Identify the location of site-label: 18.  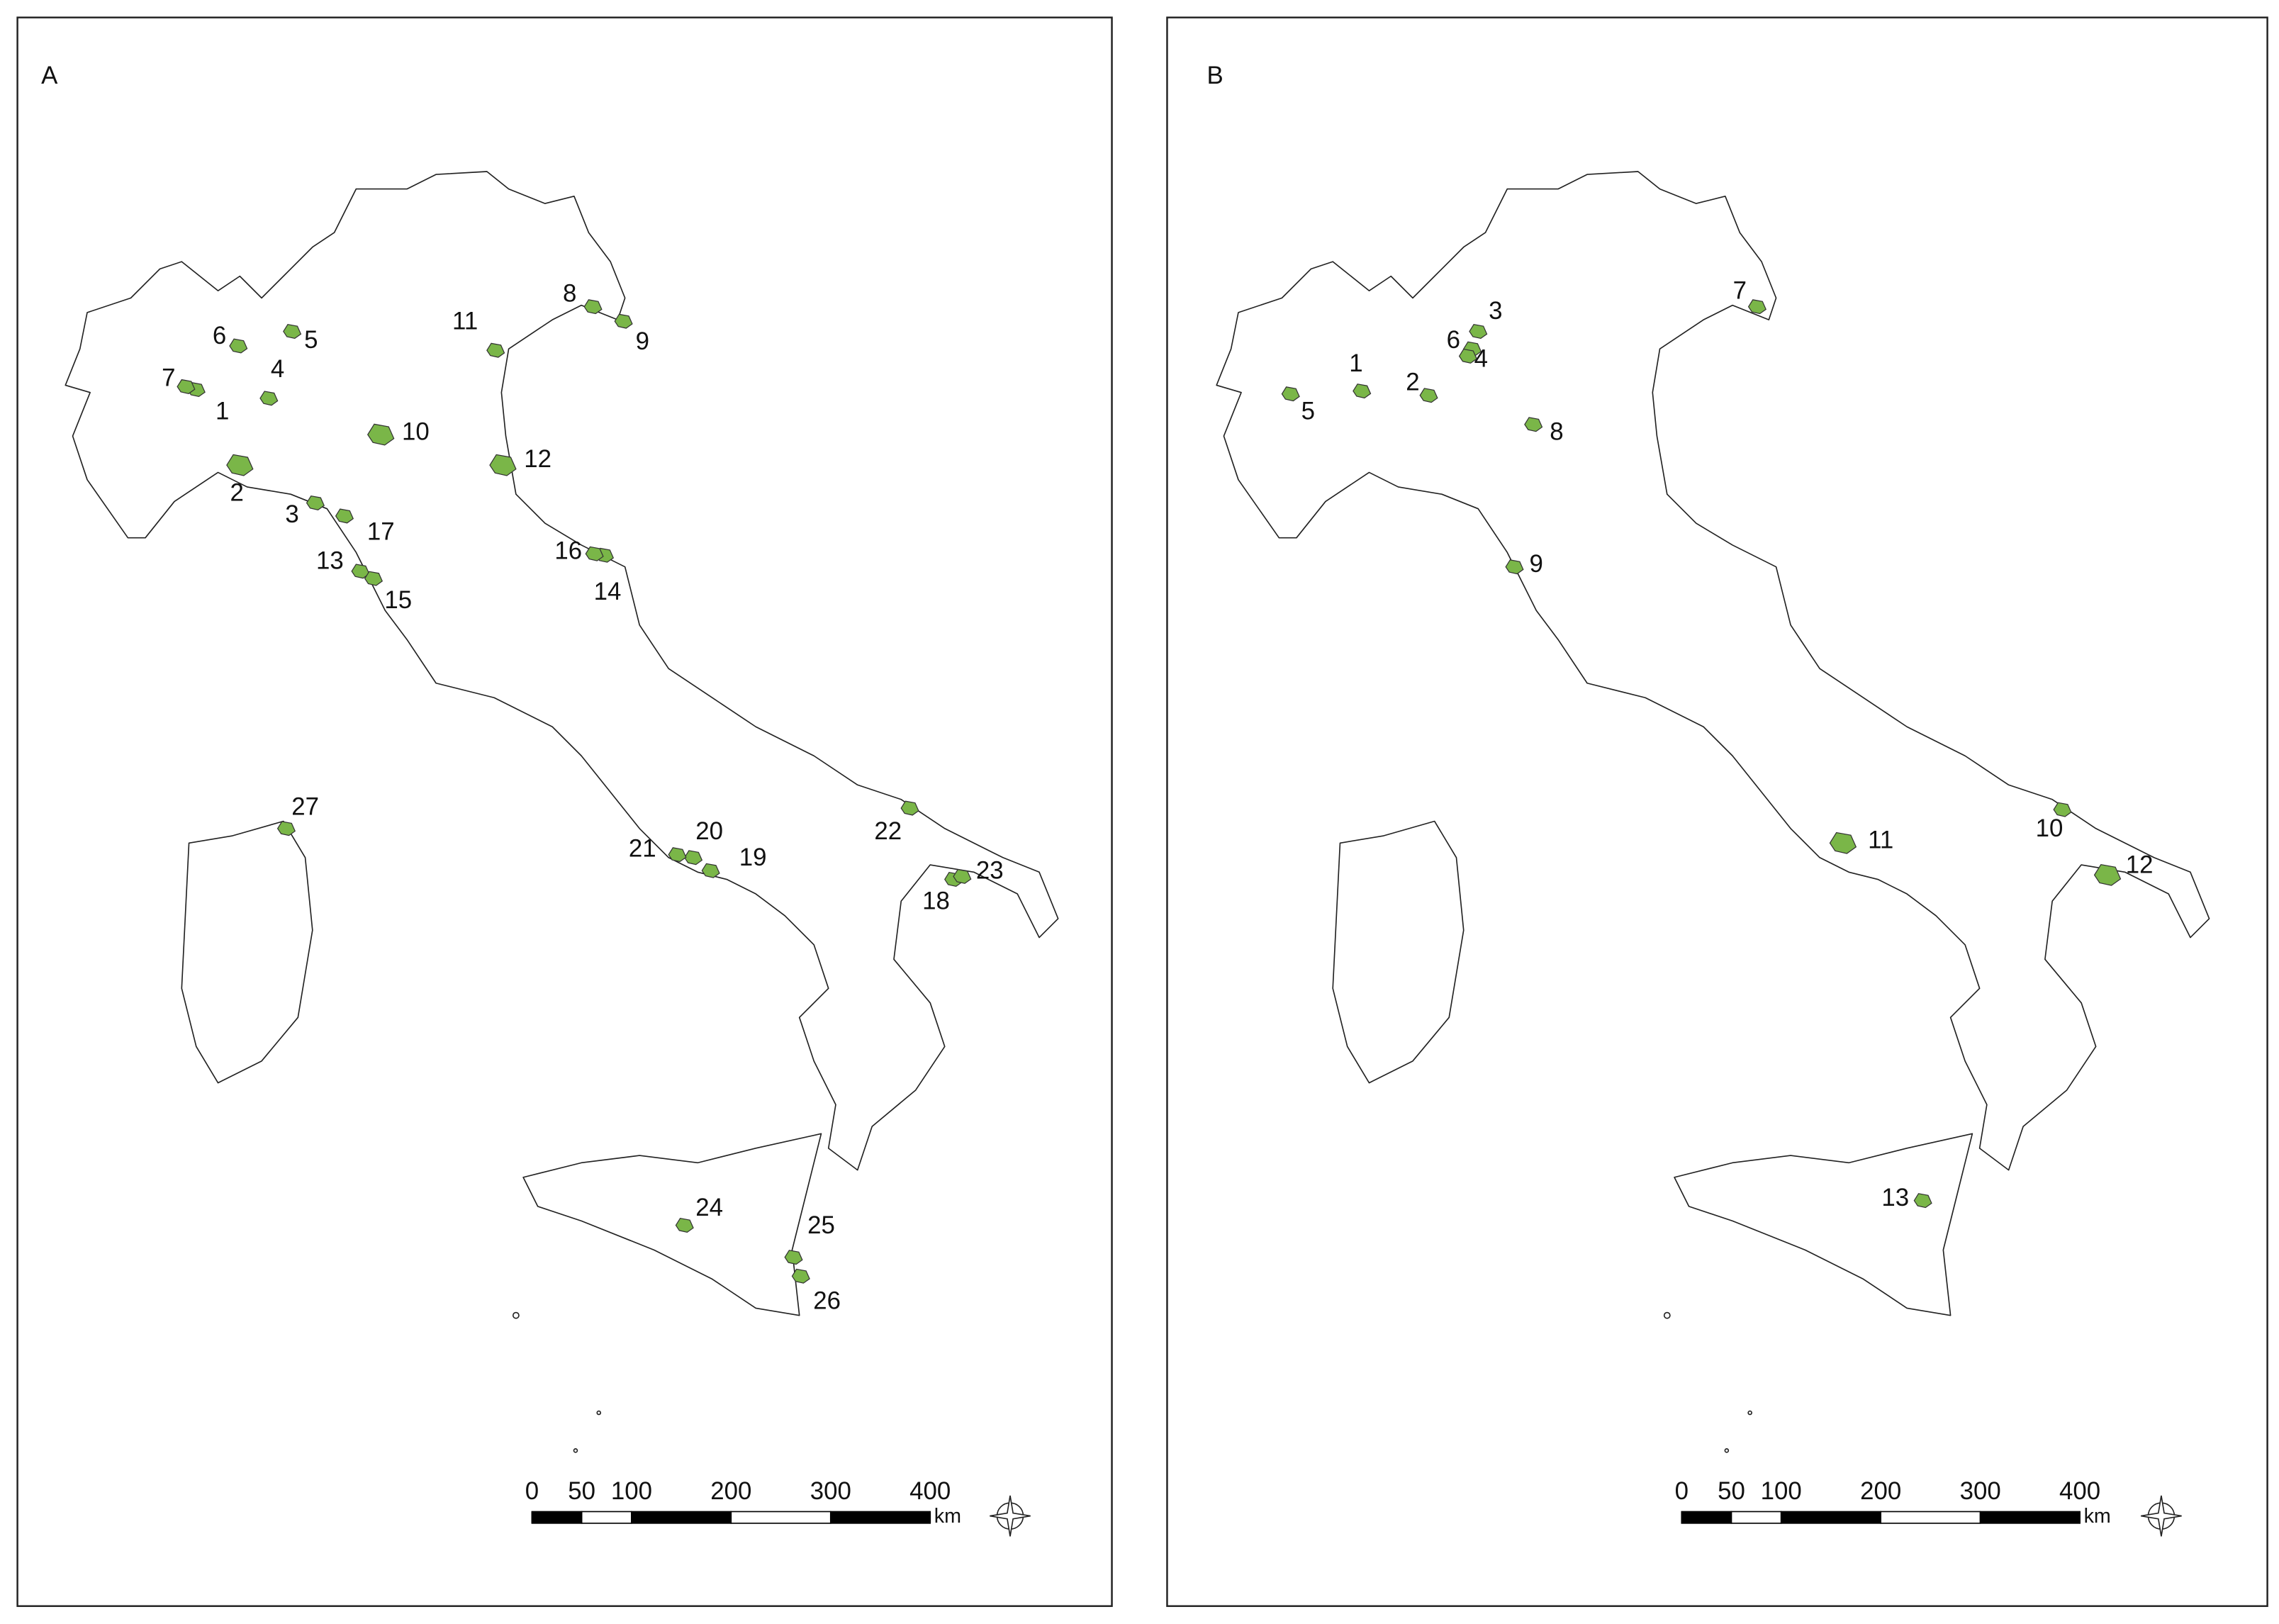
(936, 901).